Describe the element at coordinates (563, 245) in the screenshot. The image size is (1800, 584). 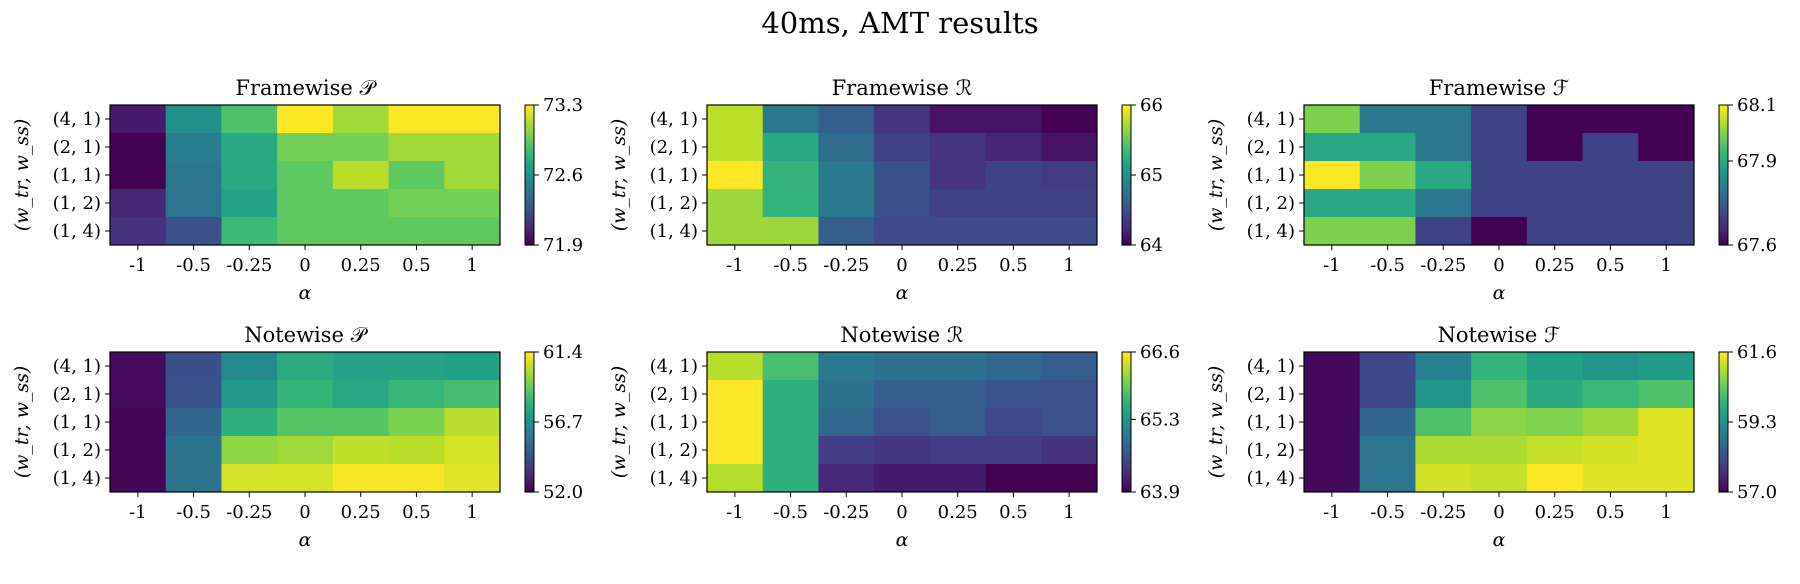
I see `colorbar-tick-label: 71.9` at that location.